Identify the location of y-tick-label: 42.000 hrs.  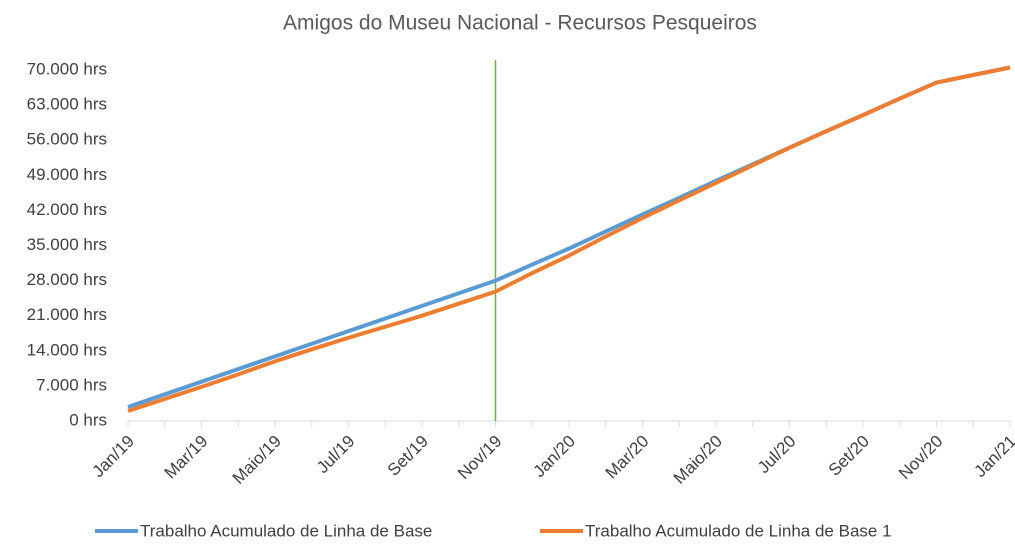
(67, 209).